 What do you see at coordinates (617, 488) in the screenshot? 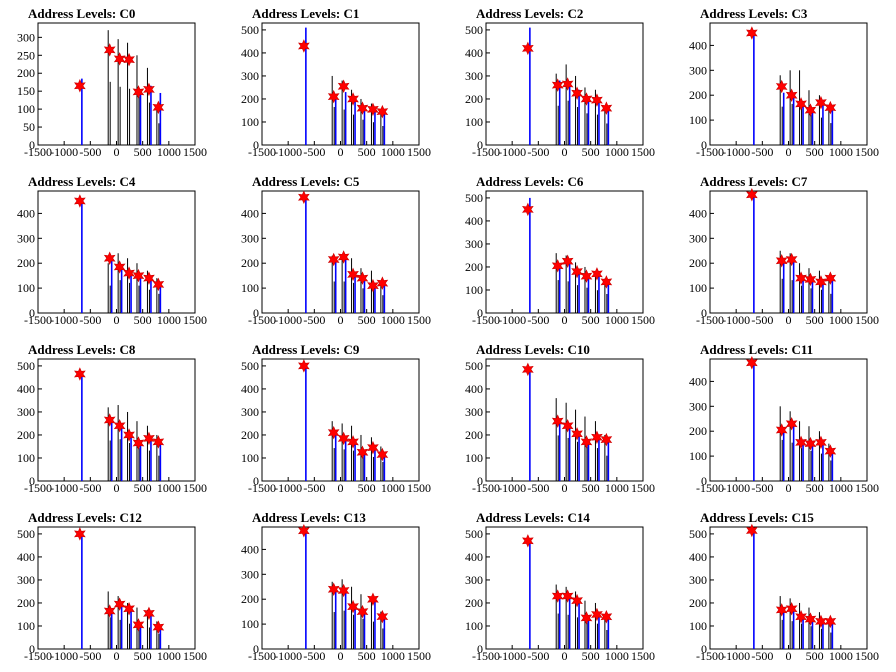
I see `x-tick-label: 1000` at bounding box center [617, 488].